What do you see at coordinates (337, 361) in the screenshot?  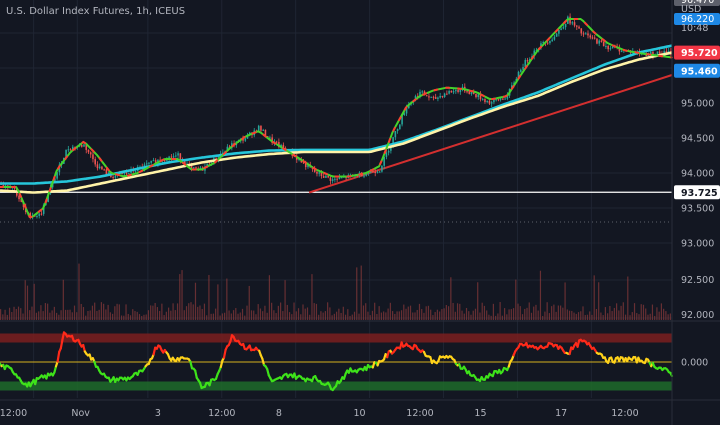 I see `oscillator-pane` at bounding box center [337, 361].